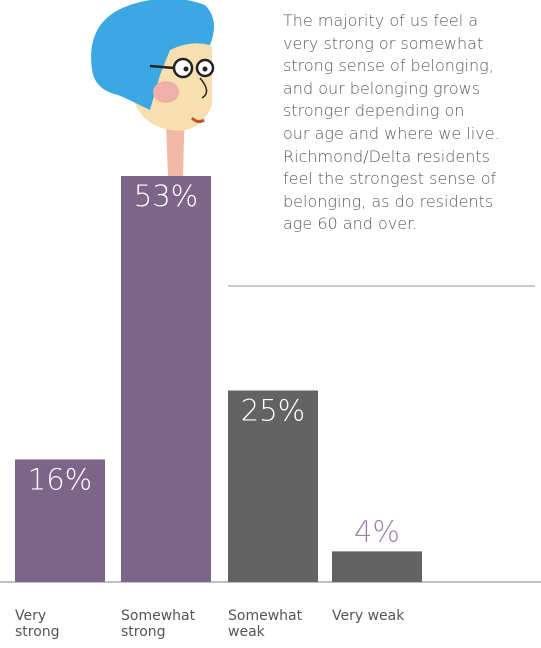  Describe the element at coordinates (166, 92) in the screenshot. I see `cheek` at that location.